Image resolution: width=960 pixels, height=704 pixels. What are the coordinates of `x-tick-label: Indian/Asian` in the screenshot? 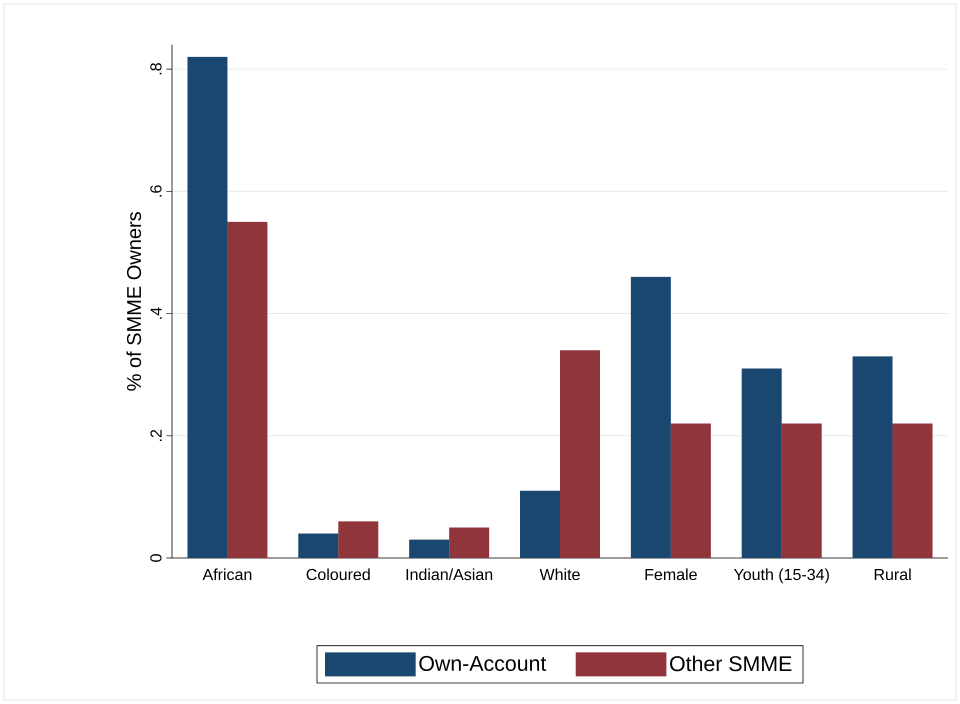 It's located at (449, 574).